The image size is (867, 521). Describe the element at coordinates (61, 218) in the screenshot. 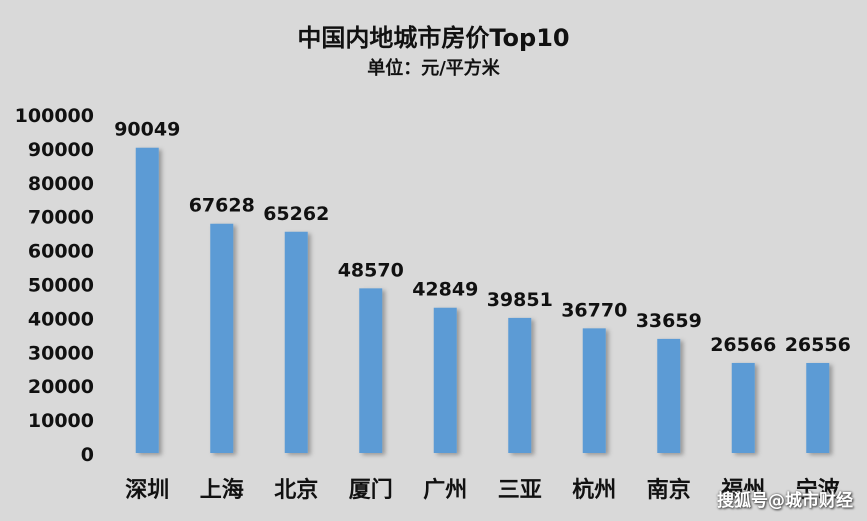

I see `y-tick-label: 70000` at that location.